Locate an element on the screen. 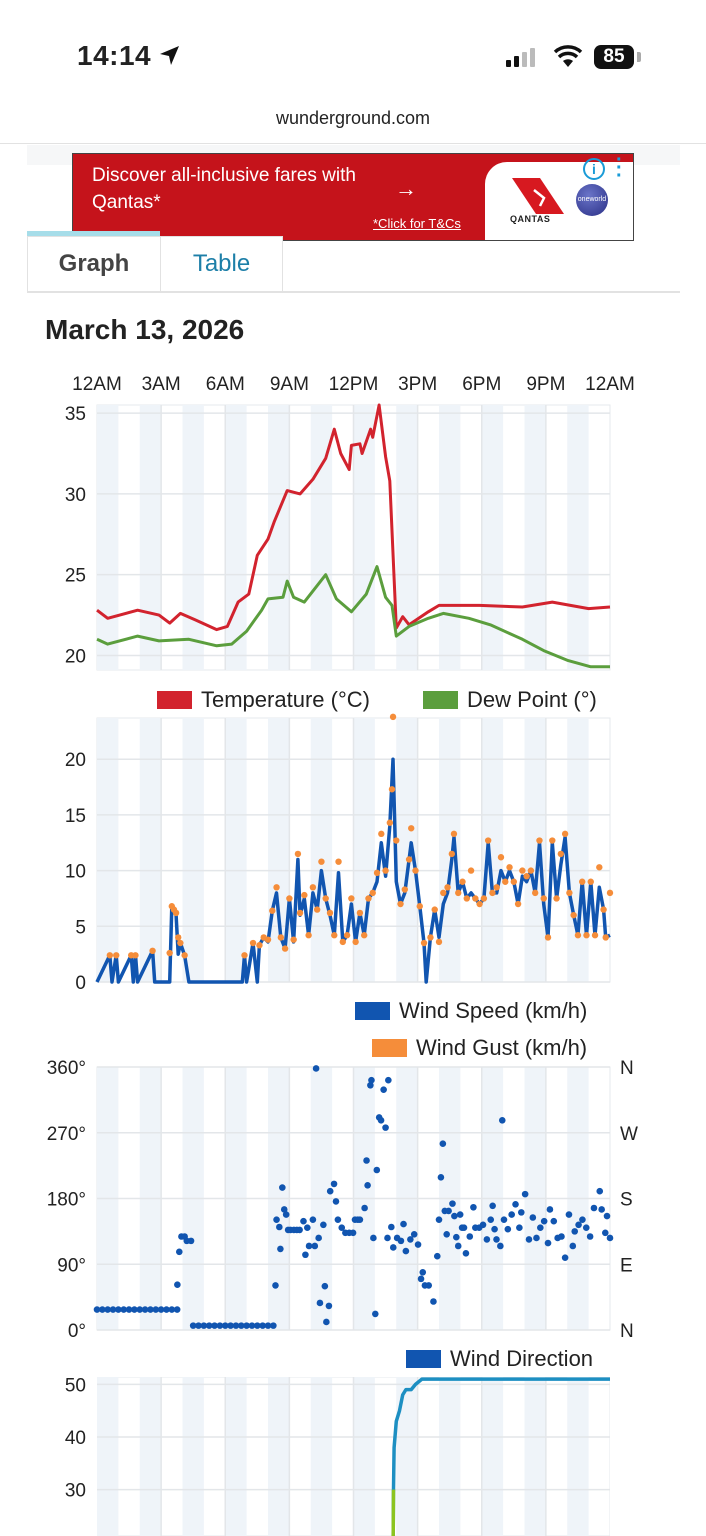 This screenshot has width=706, height=1536. tab-table: Table is located at coordinates (221, 264).